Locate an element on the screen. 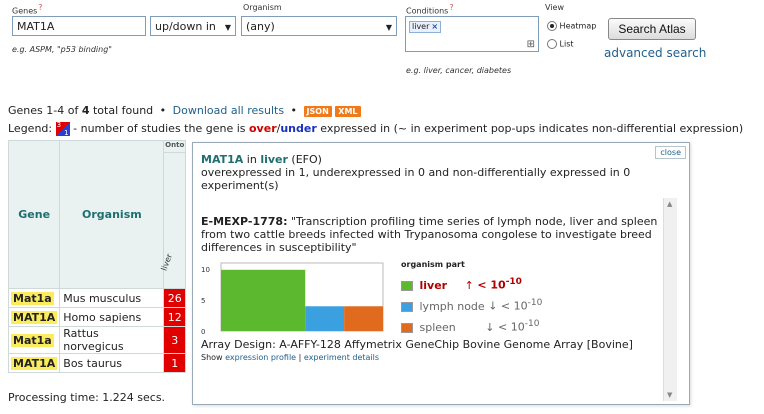 This screenshot has height=414, width=764. popup-gene: MAT1A is located at coordinates (222, 159).